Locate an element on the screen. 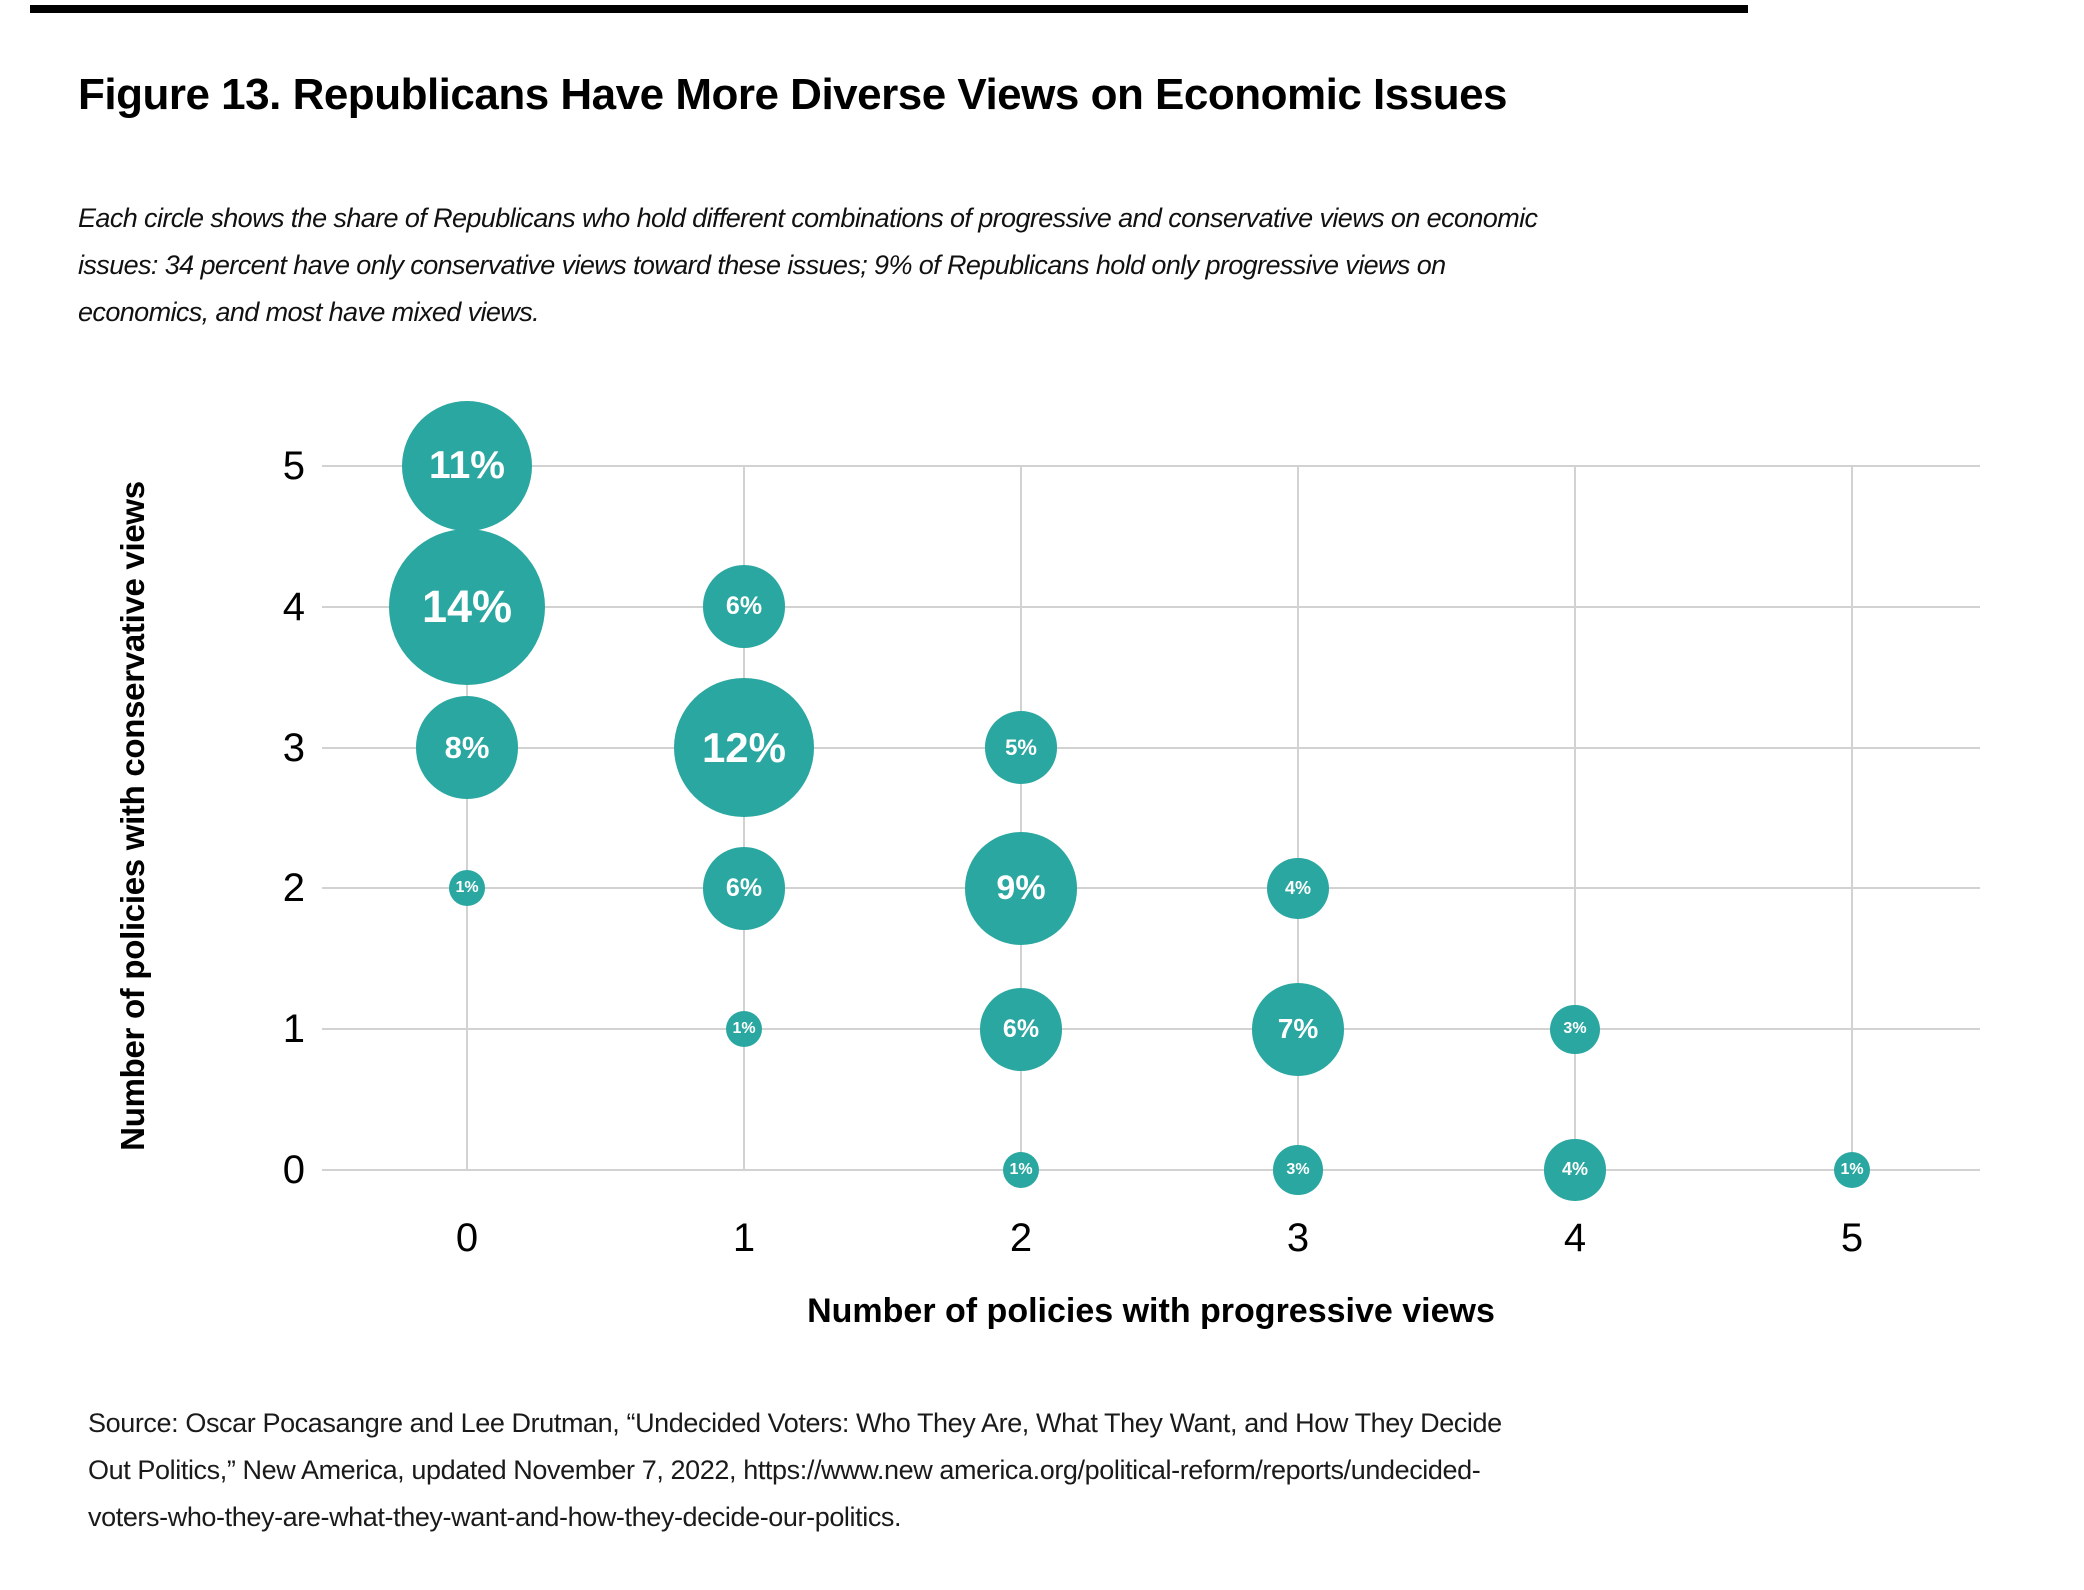  bubble-value-label: 14% is located at coordinates (467, 606).